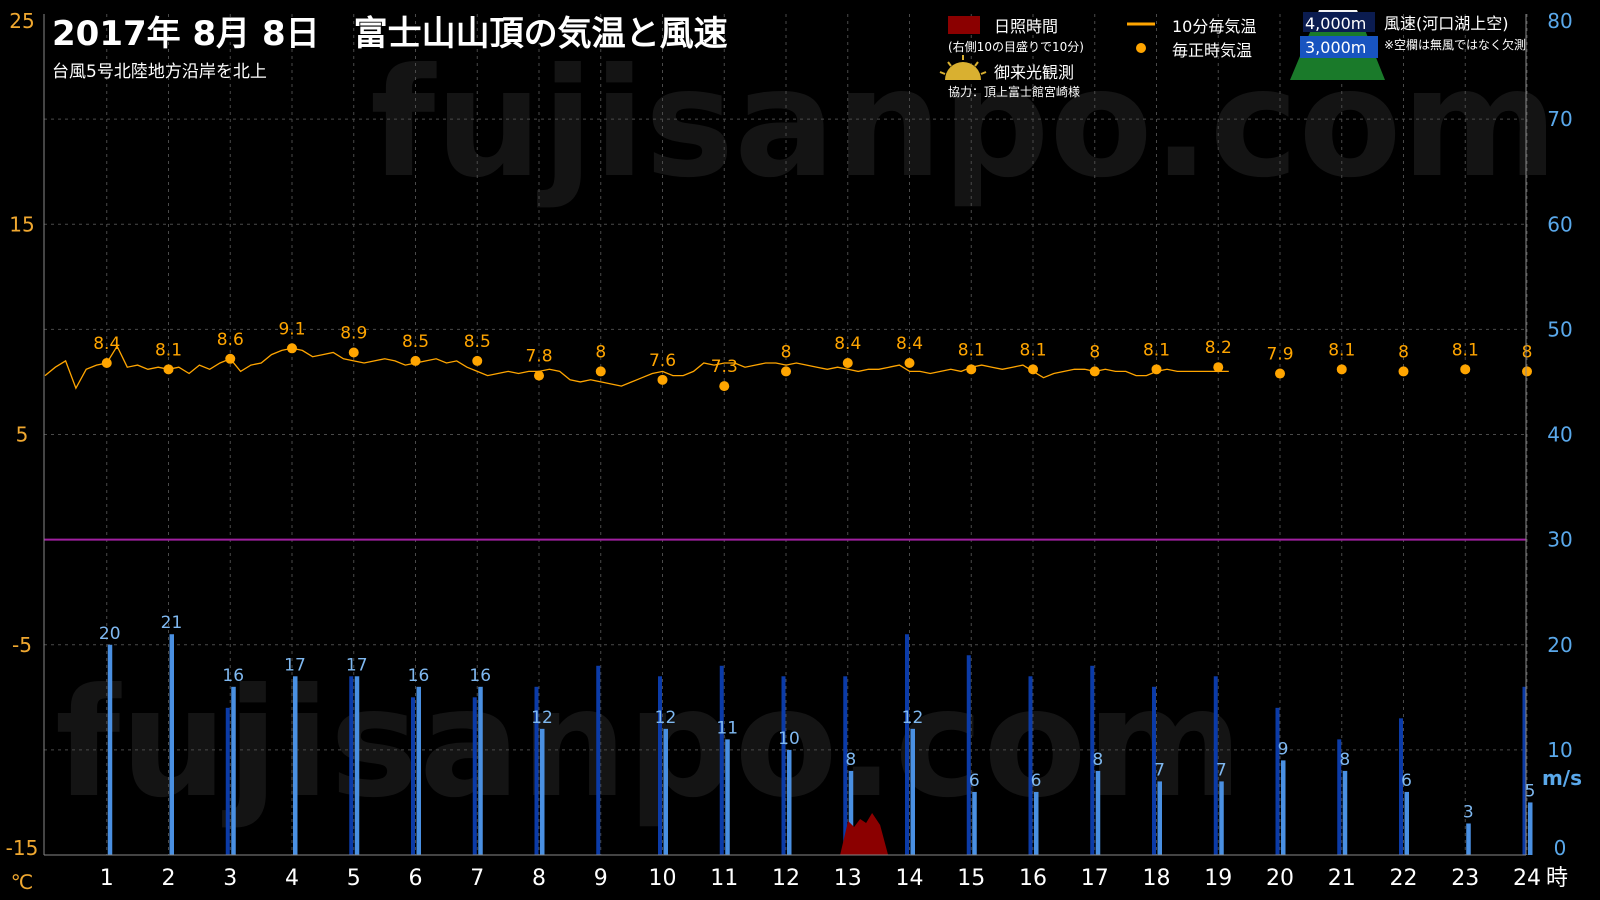  Describe the element at coordinates (663, 878) in the screenshot. I see `x-tick-label: 10` at that location.